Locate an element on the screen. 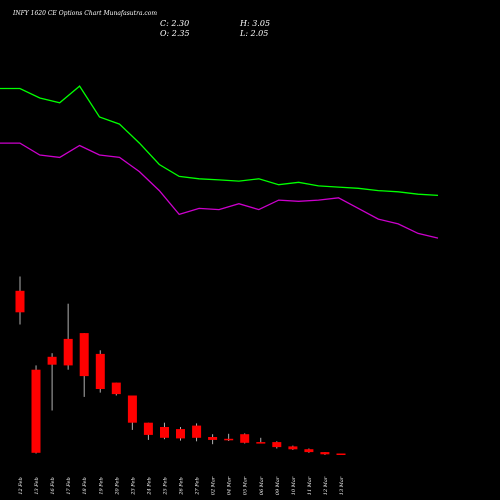  x-tick-label: 12 Mar is located at coordinates (326, 485).